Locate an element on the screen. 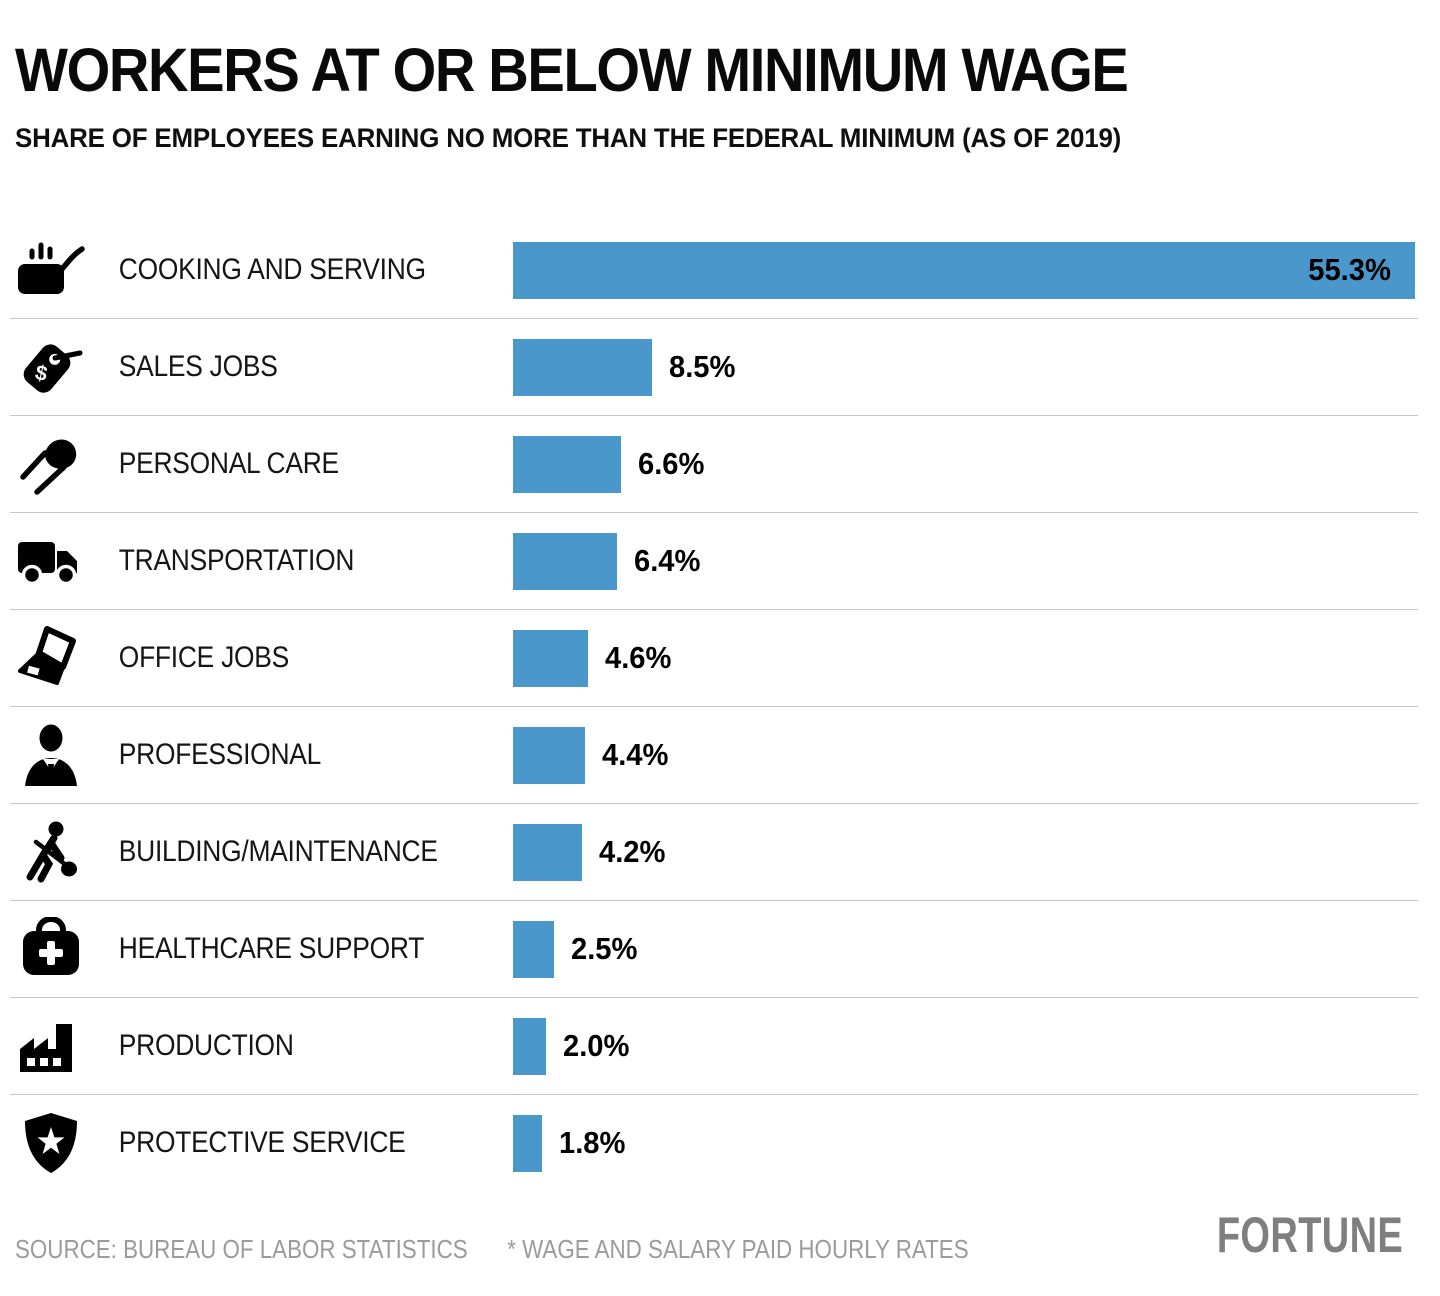 The image size is (1440, 1296). bar-area: 2.0% is located at coordinates (965, 1046).